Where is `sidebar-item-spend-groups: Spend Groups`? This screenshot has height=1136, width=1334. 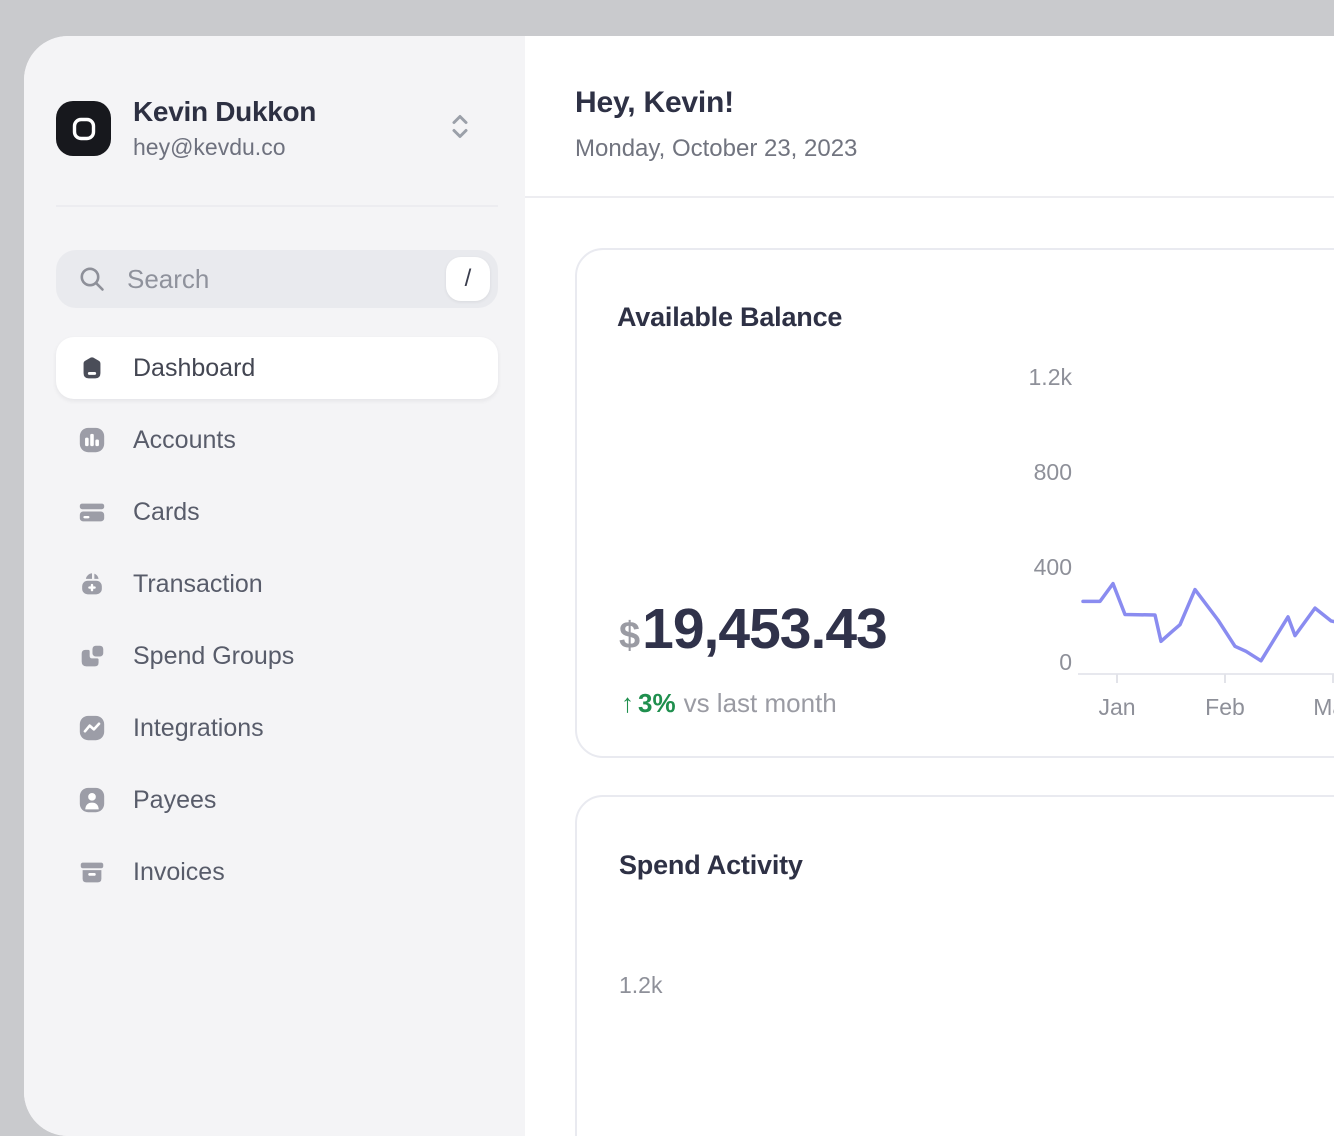 sidebar-item-spend-groups: Spend Groups is located at coordinates (277, 656).